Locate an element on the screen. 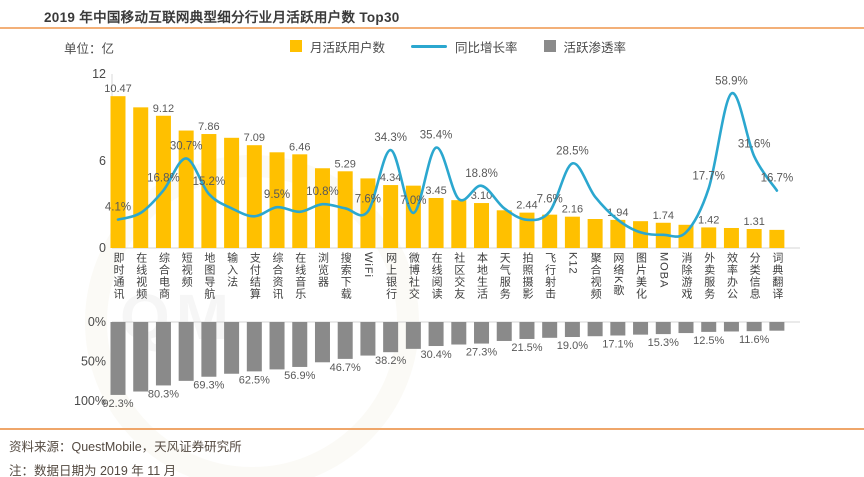 This screenshot has height=477, width=864. penetration-bar-label: 62.5% is located at coordinates (254, 380).